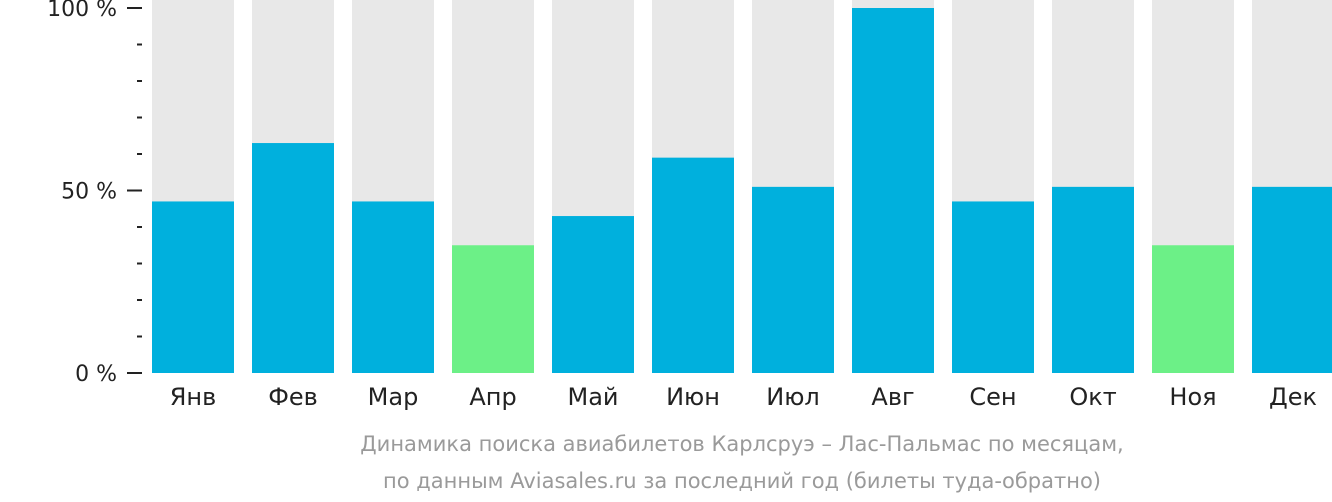  What do you see at coordinates (743, 397) in the screenshot?
I see `x-axis-labels: Янв Фев Мар Апр Май Июн Июл Авг Сен Окт Ноя Дек` at bounding box center [743, 397].